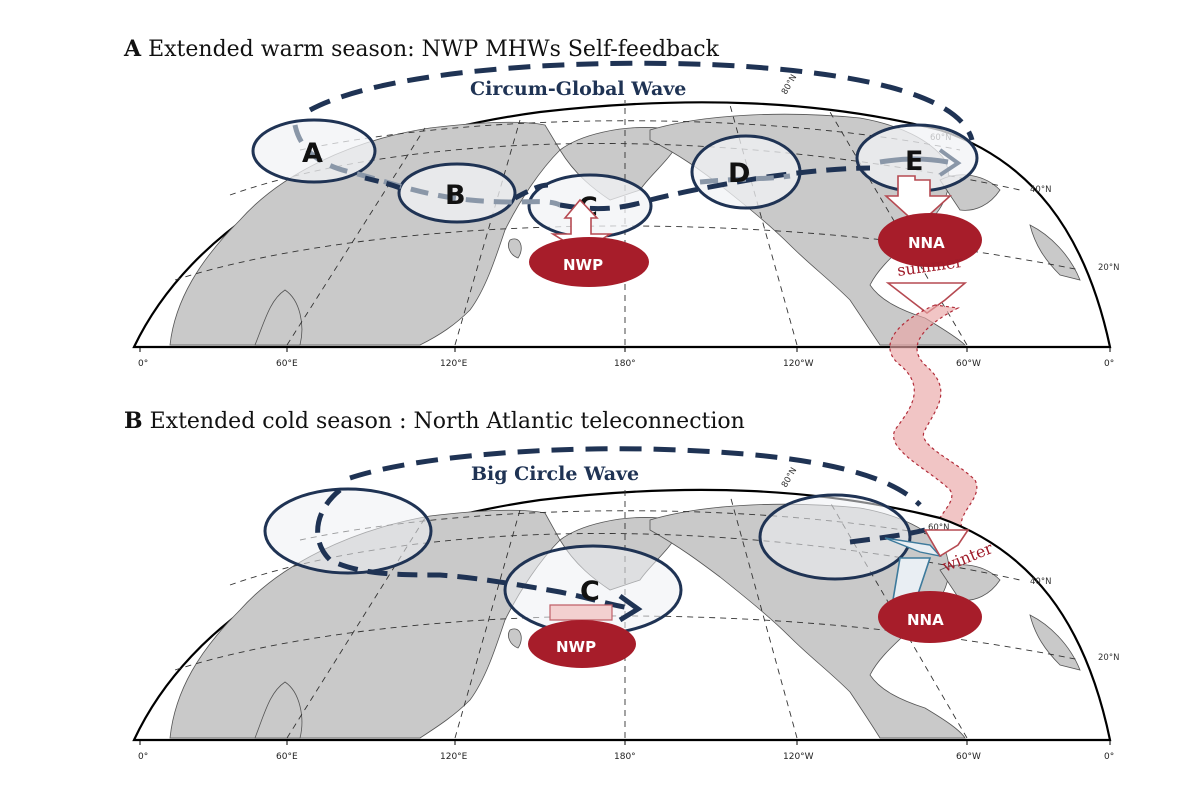 This screenshot has width=1200, height=800. Describe the element at coordinates (1040, 582) in the screenshot. I see `lat-b-40: 40°N` at that location.